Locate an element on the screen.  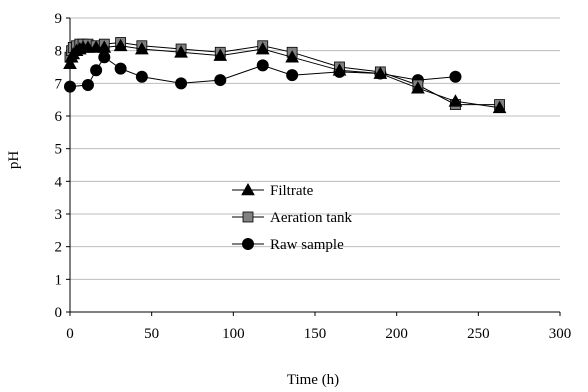
legend-label: Raw sample is located at coordinates (307, 245).